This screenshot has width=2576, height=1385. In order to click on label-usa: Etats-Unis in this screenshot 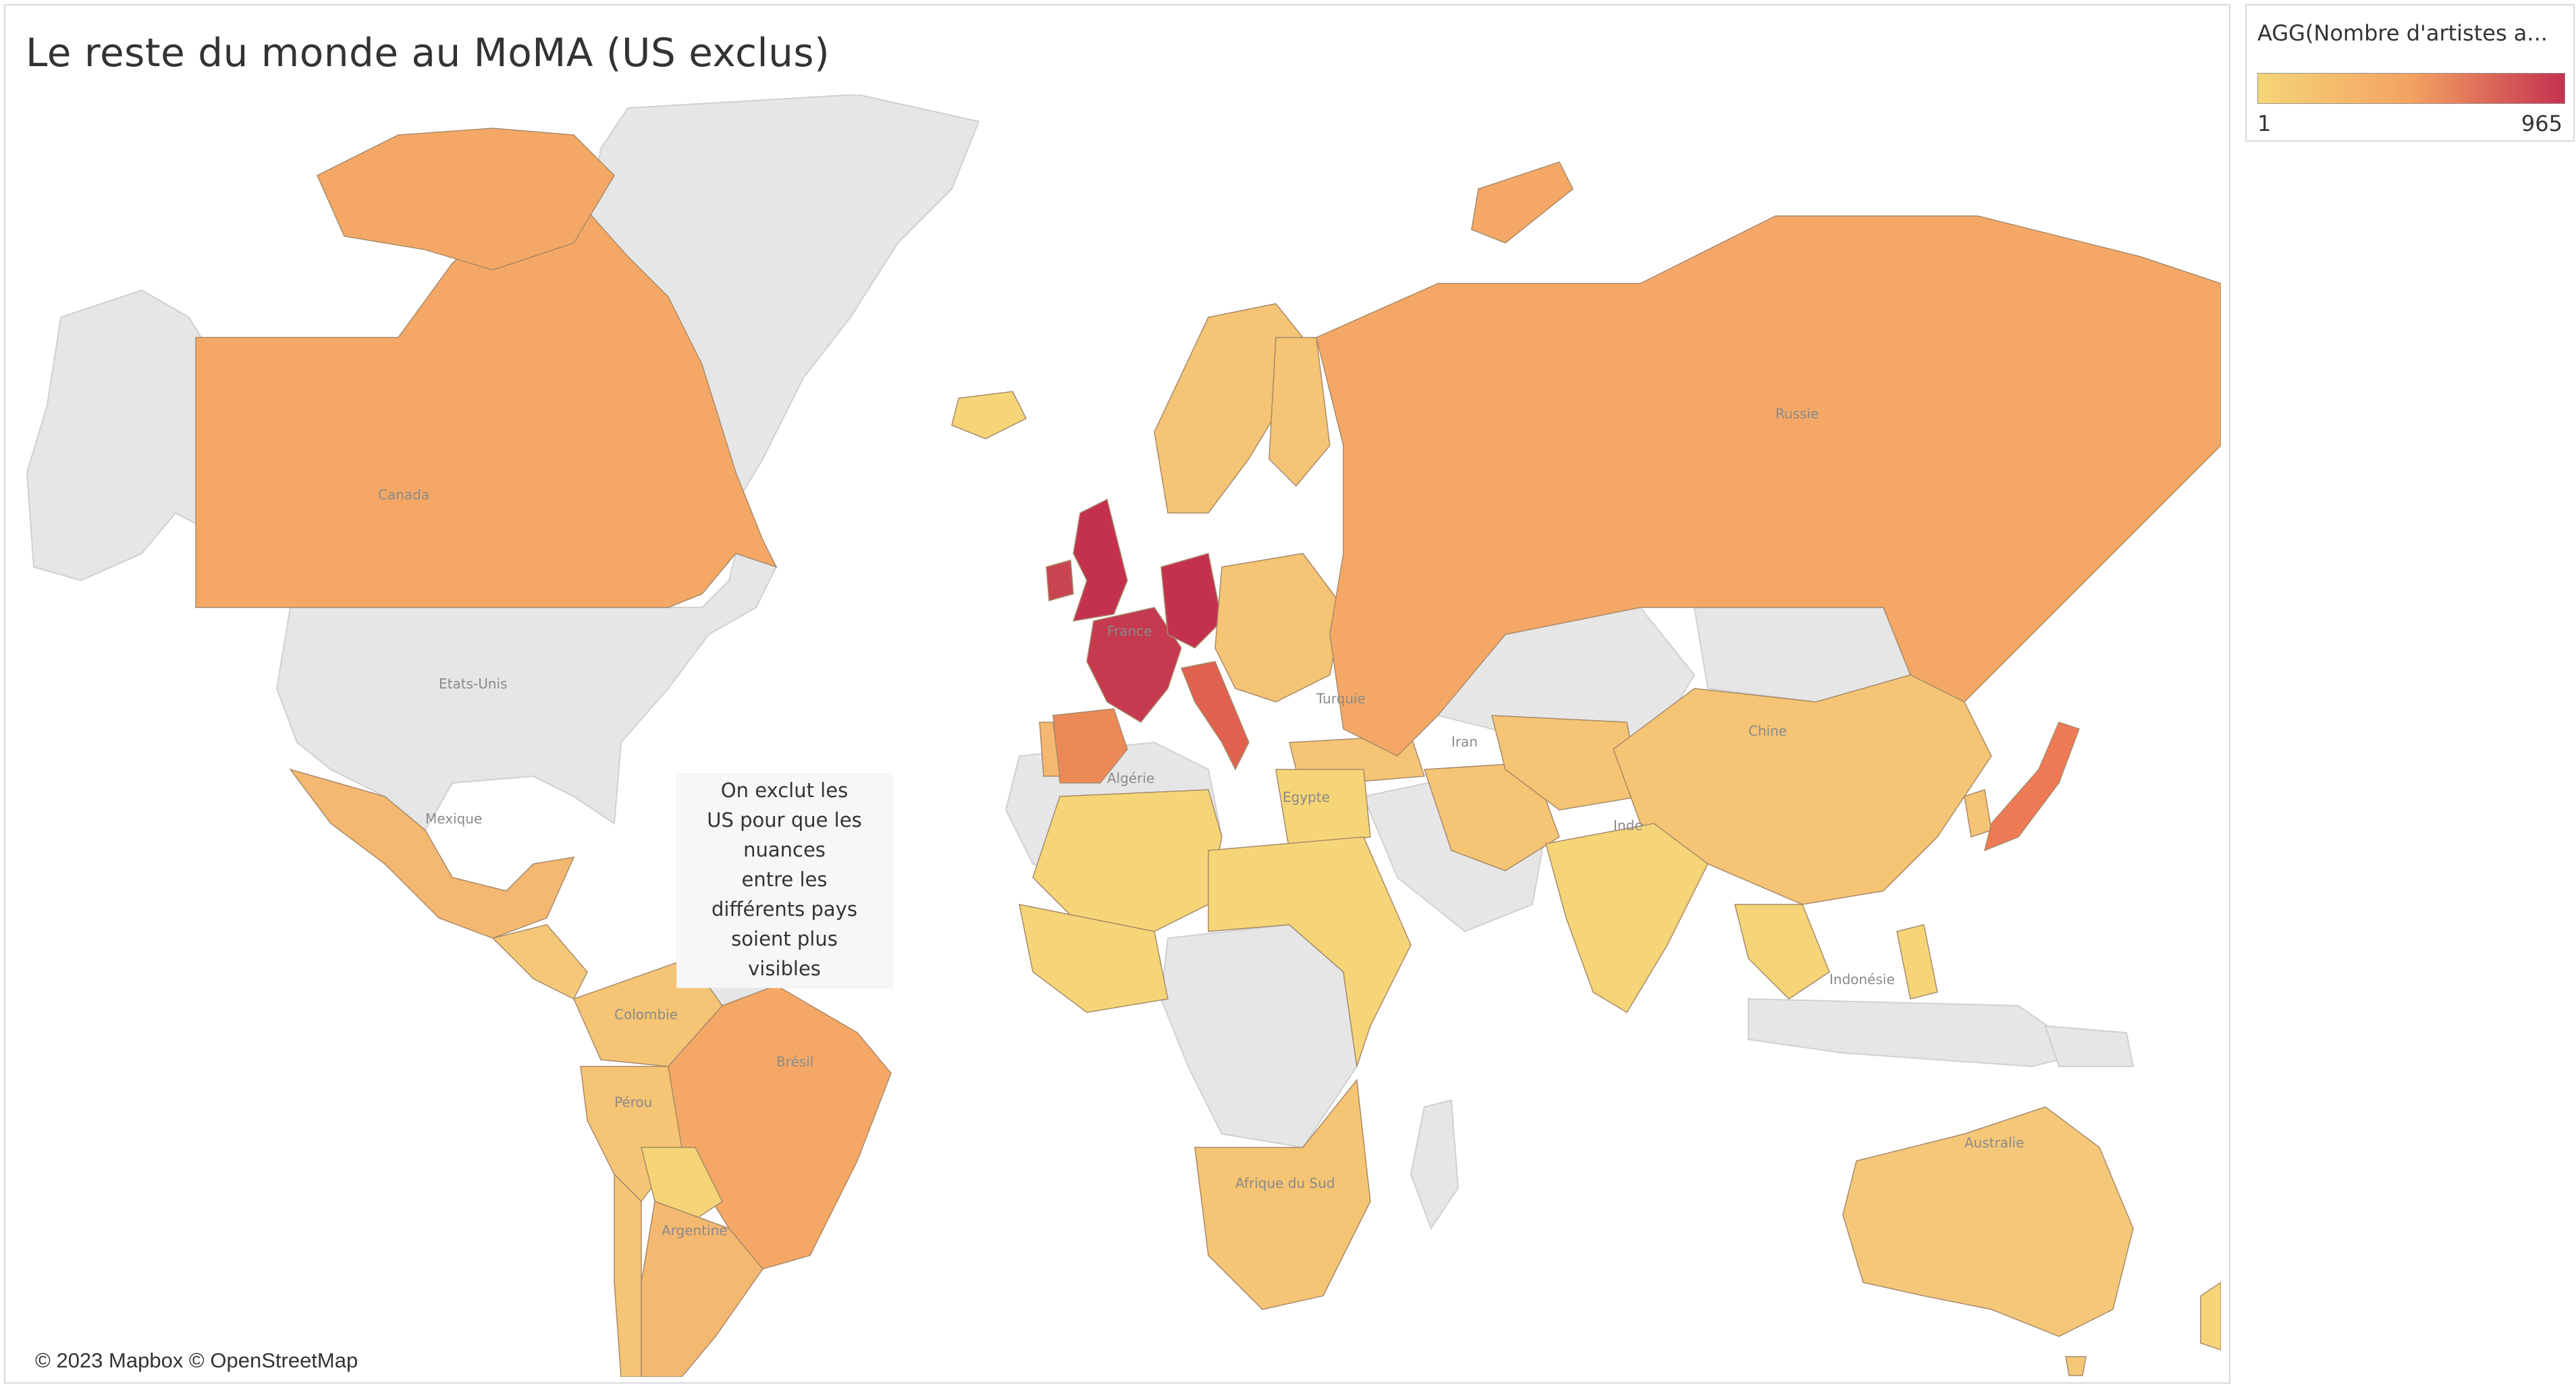, I will do `click(474, 684)`.